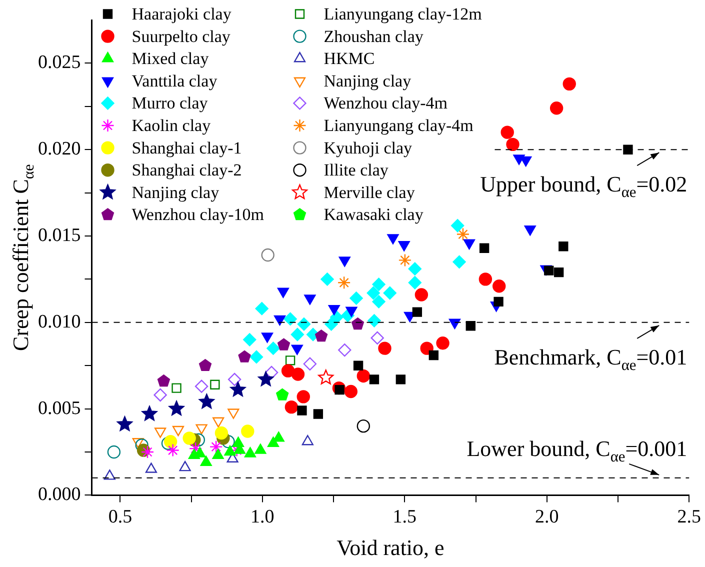 The width and height of the screenshot is (705, 567). Describe the element at coordinates (374, 214) in the screenshot. I see `legend-label: Kawasaki clay` at that location.